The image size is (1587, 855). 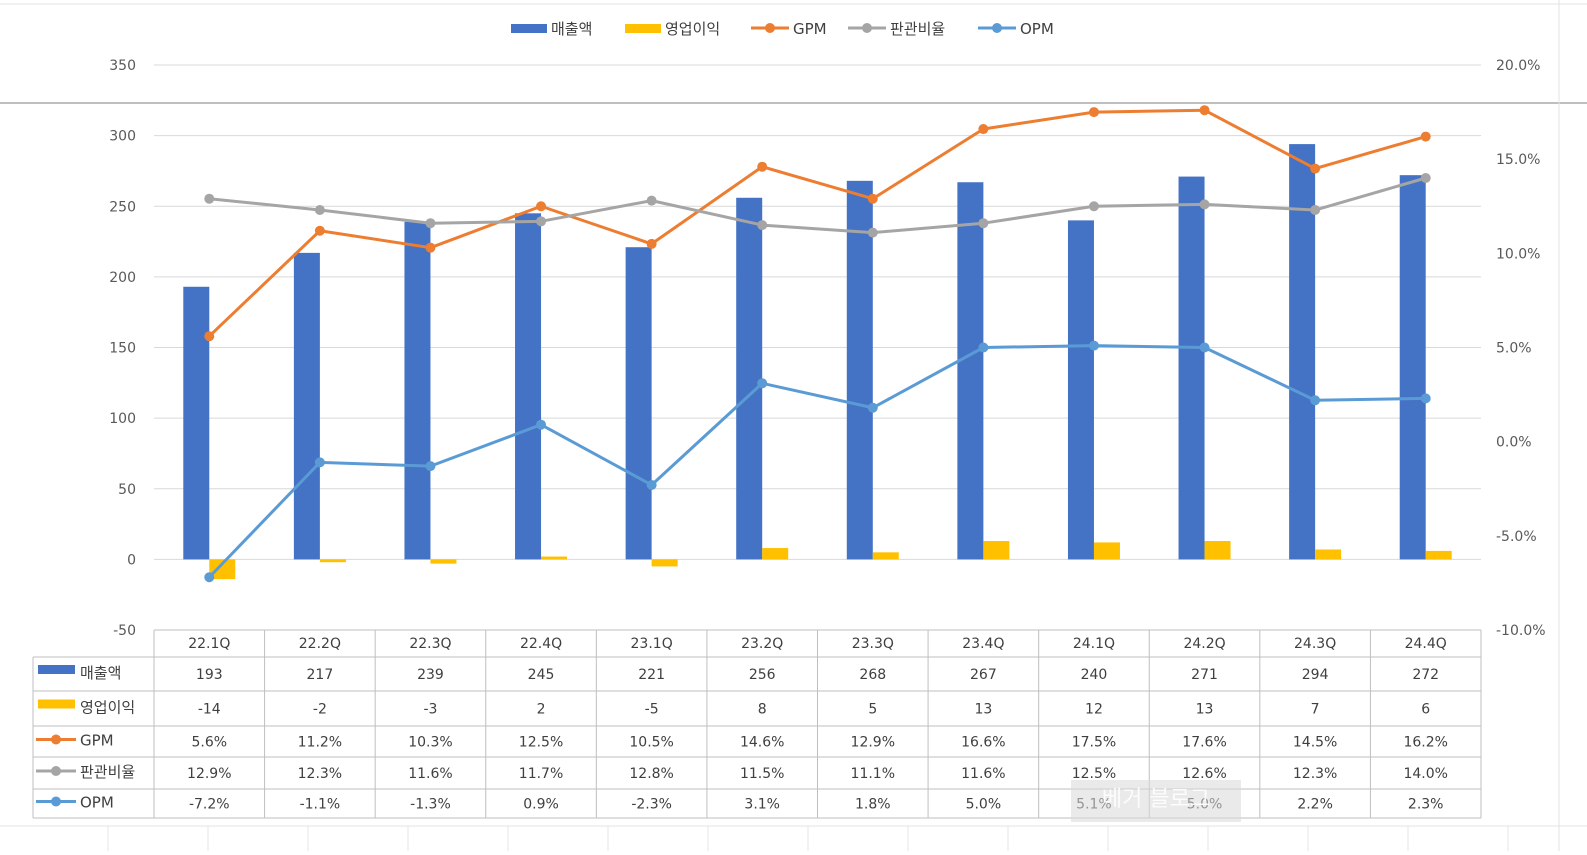 I want to click on table-cell: 11.2%, so click(x=320, y=743).